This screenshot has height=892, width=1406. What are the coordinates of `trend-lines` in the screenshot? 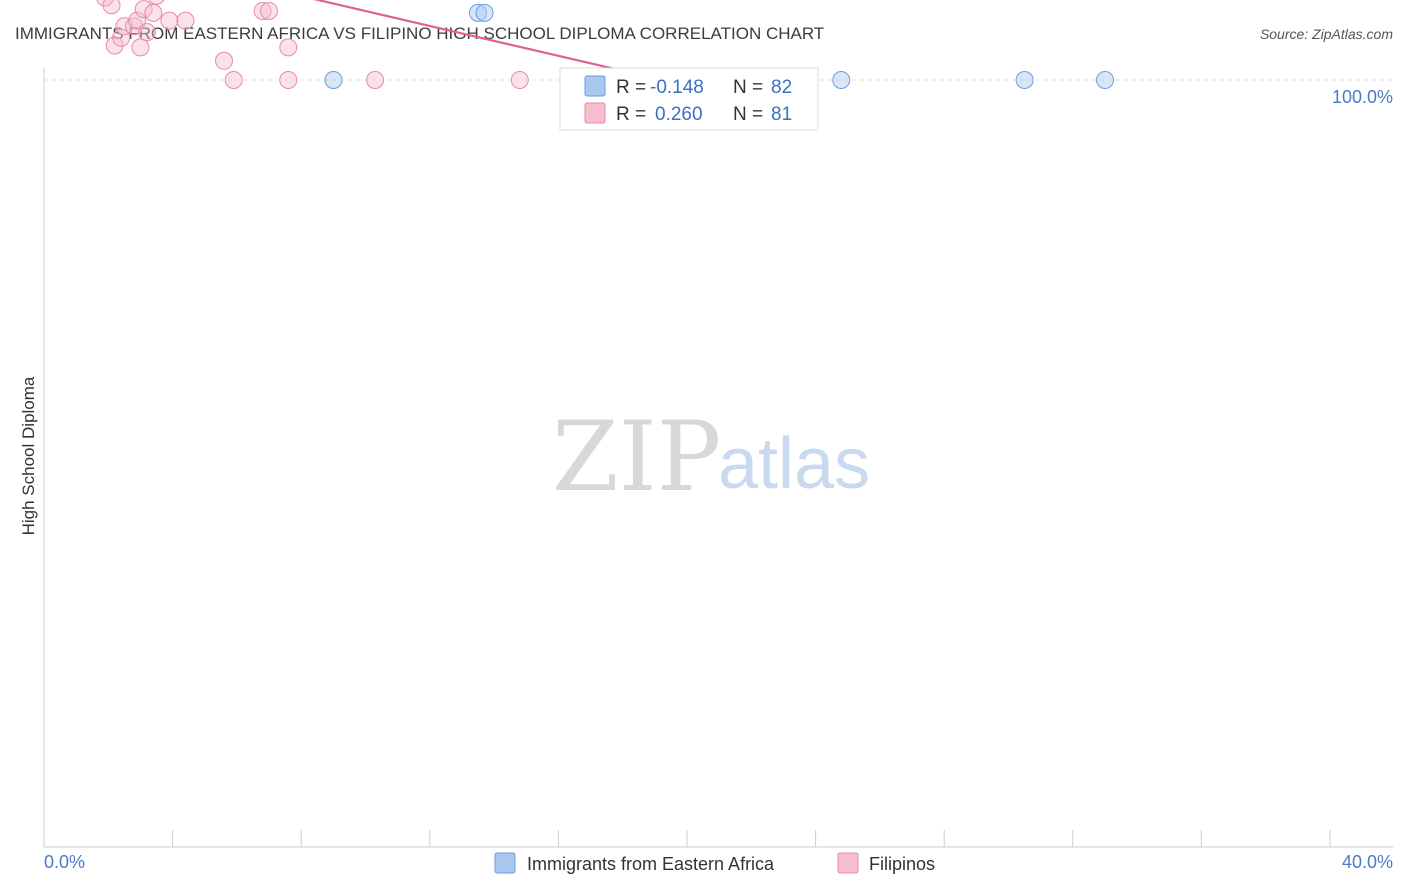 It's located at (500, 43).